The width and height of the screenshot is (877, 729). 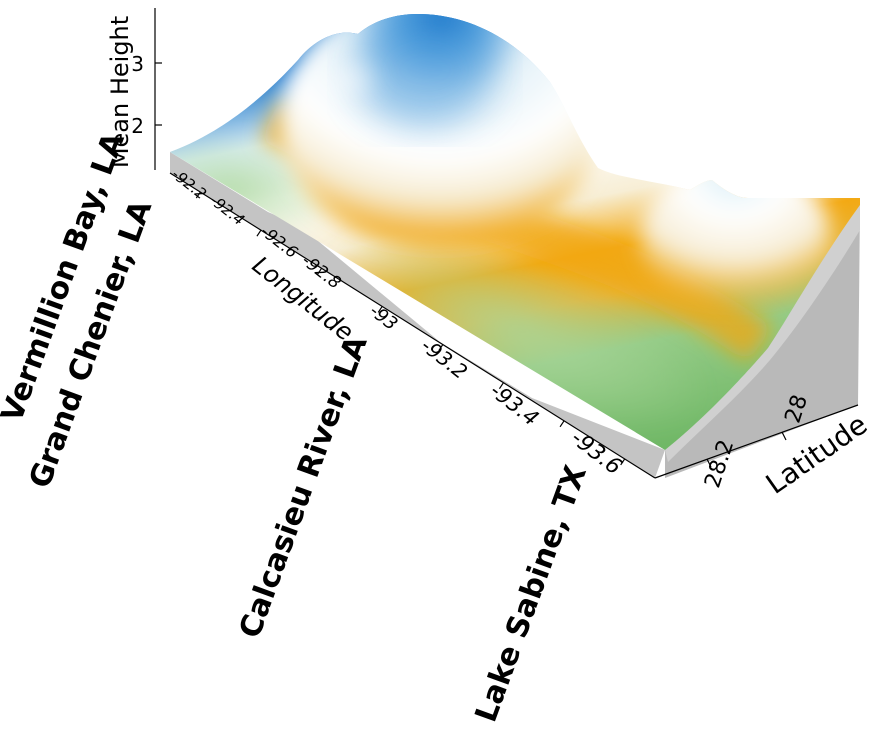 I want to click on z-tick-label-3: 3, so click(x=137, y=64).